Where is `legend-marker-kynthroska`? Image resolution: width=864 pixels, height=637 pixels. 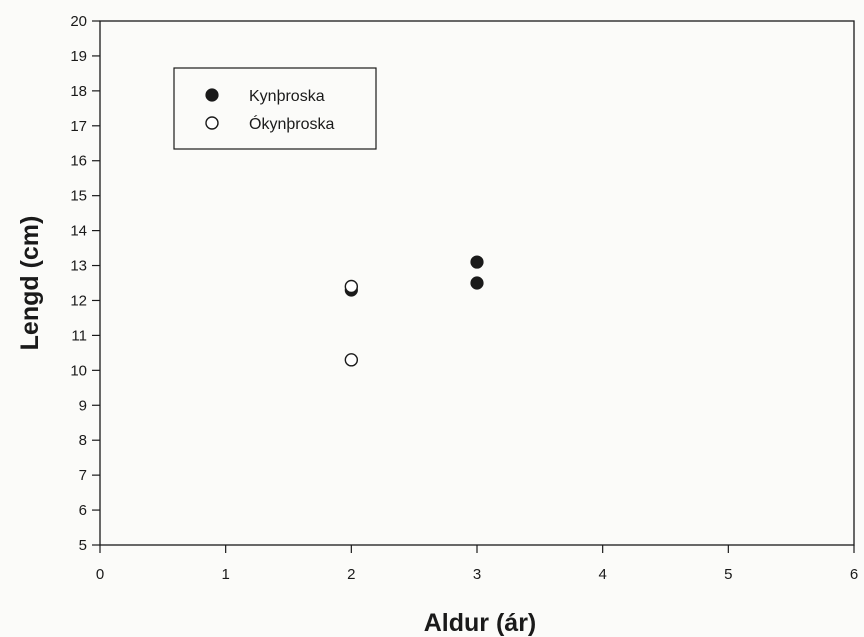 legend-marker-kynthroska is located at coordinates (212, 95).